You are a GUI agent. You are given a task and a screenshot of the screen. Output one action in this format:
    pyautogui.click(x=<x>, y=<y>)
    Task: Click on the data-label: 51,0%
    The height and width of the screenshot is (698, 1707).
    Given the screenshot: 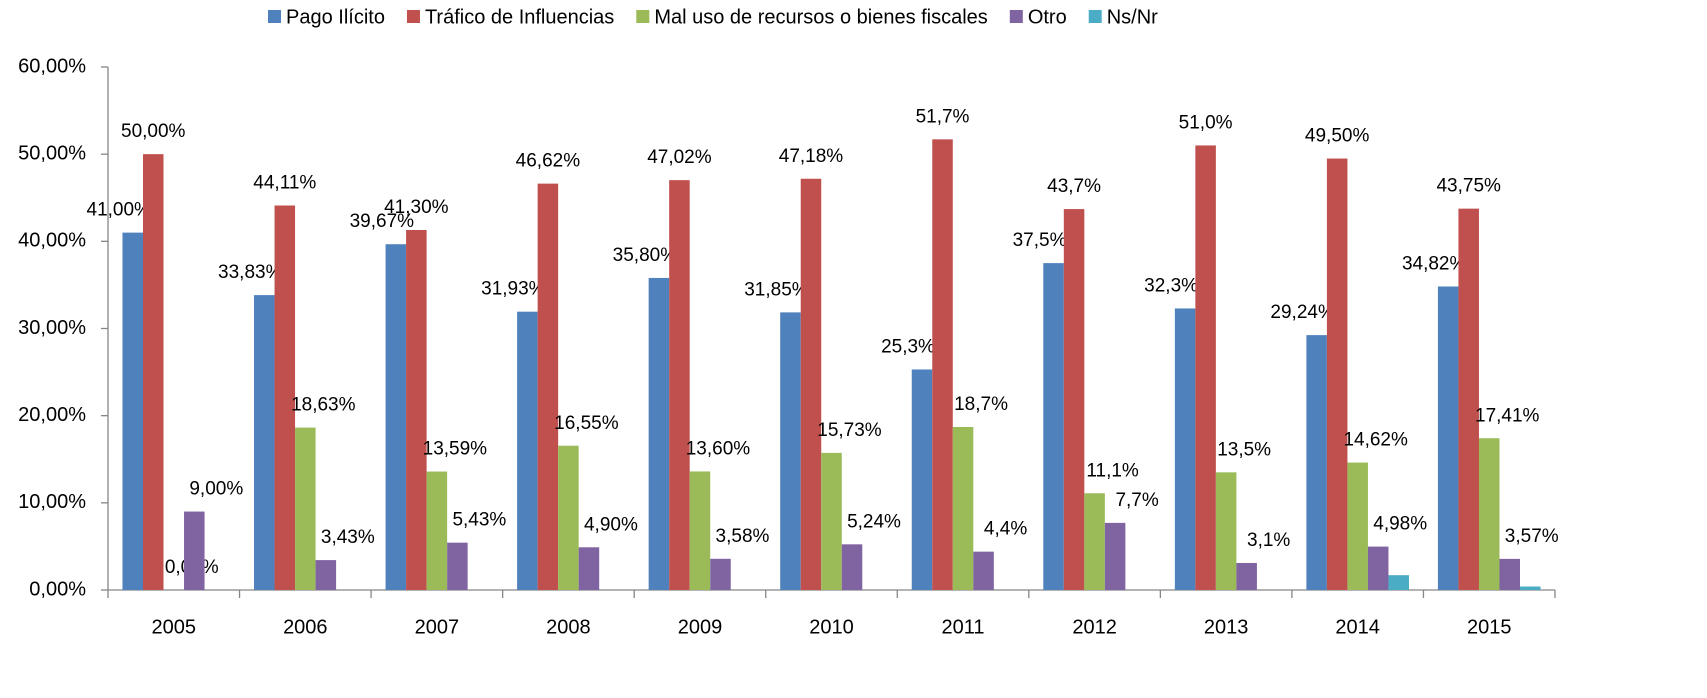 What is the action you would take?
    pyautogui.click(x=1206, y=122)
    